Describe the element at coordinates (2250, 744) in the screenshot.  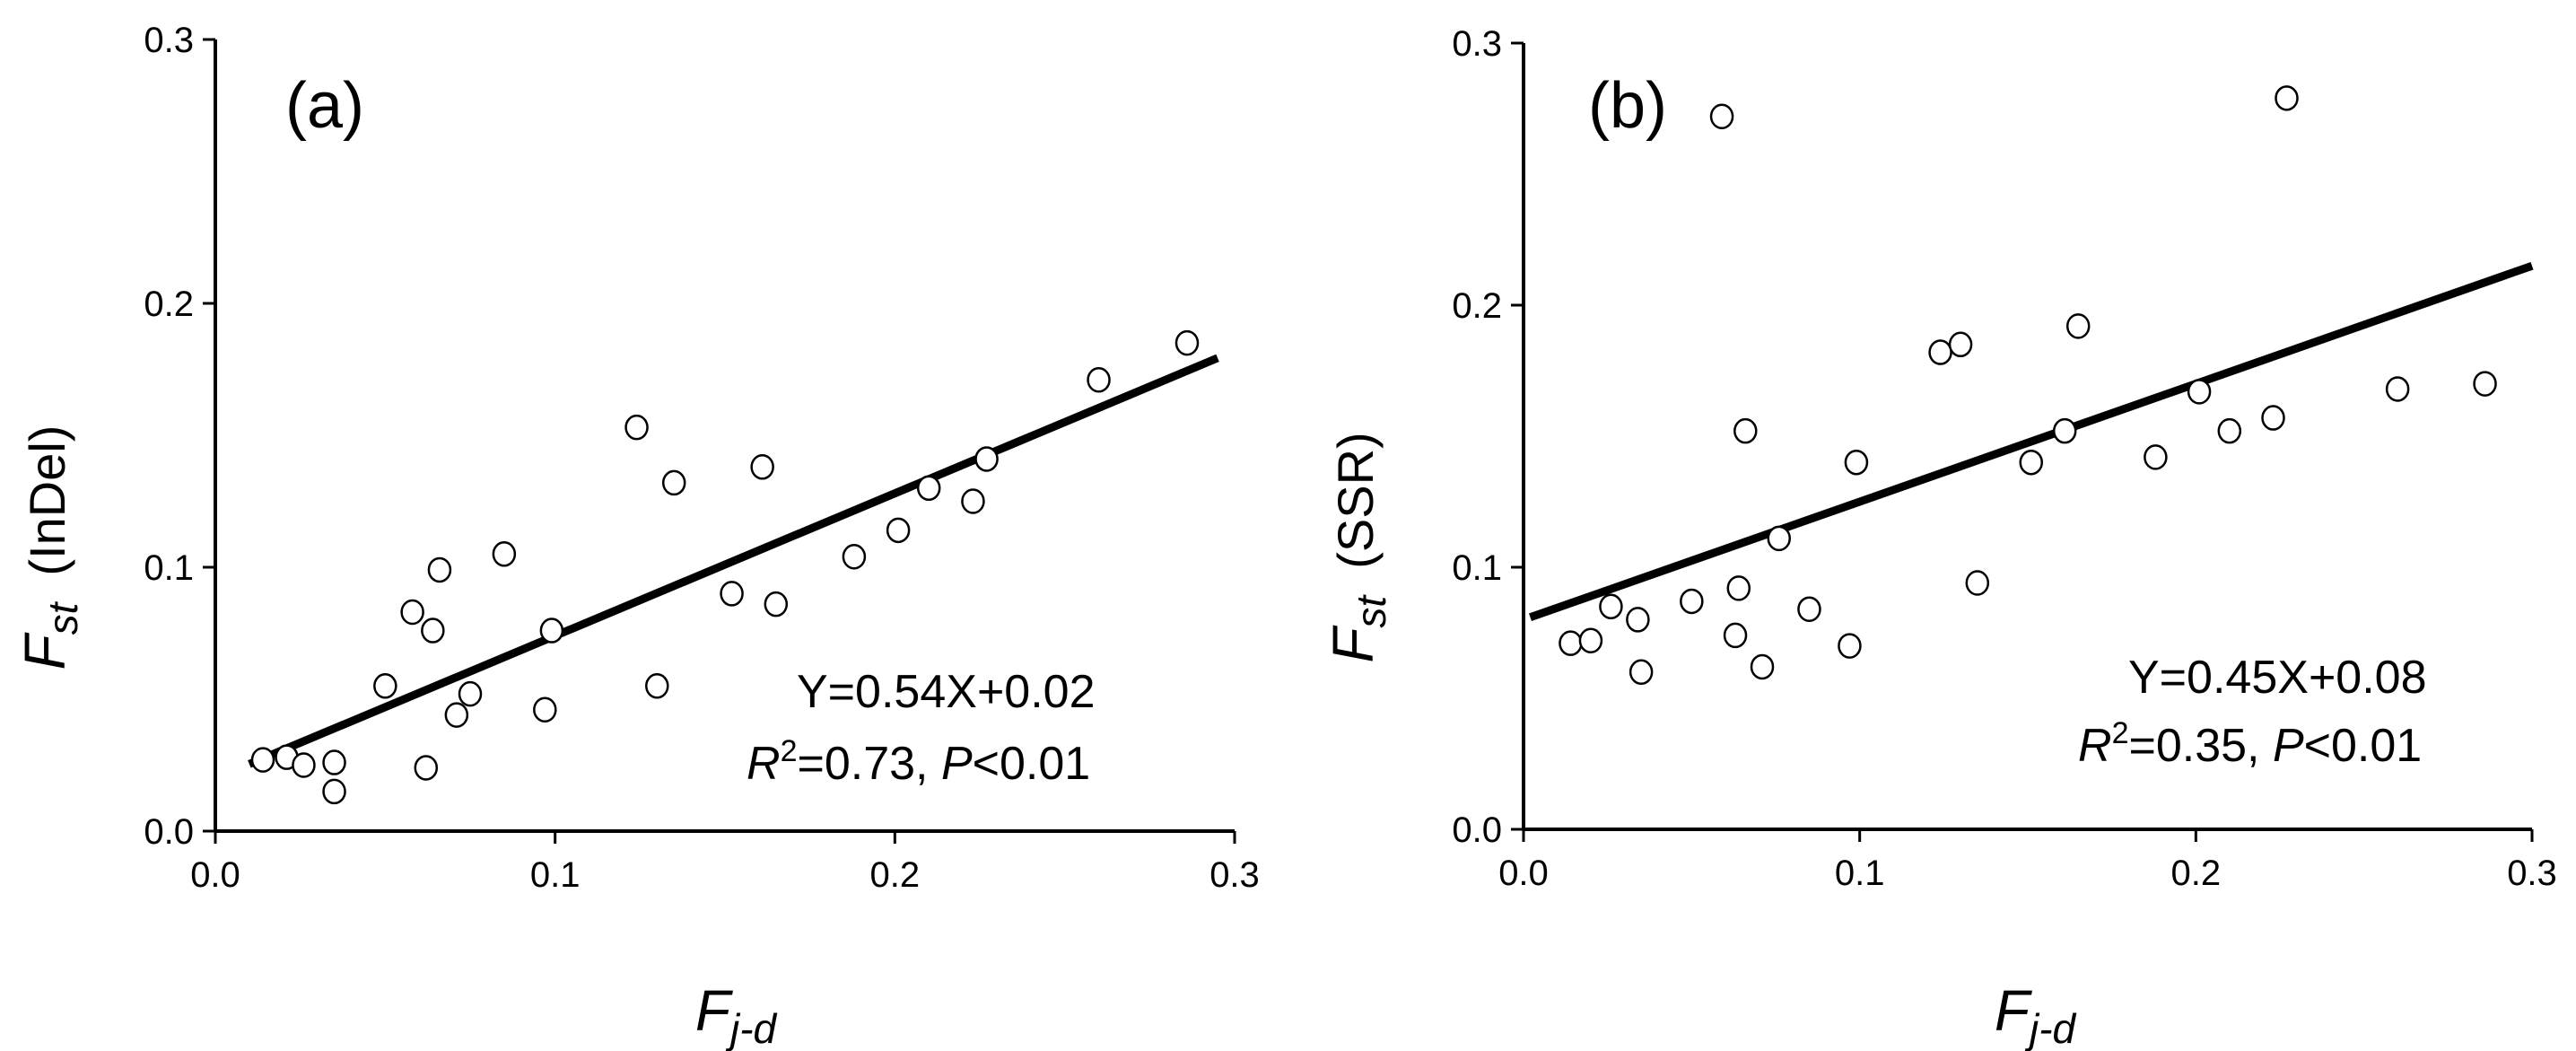
I see `regression-stats: R2=0.35, P<0.01` at that location.